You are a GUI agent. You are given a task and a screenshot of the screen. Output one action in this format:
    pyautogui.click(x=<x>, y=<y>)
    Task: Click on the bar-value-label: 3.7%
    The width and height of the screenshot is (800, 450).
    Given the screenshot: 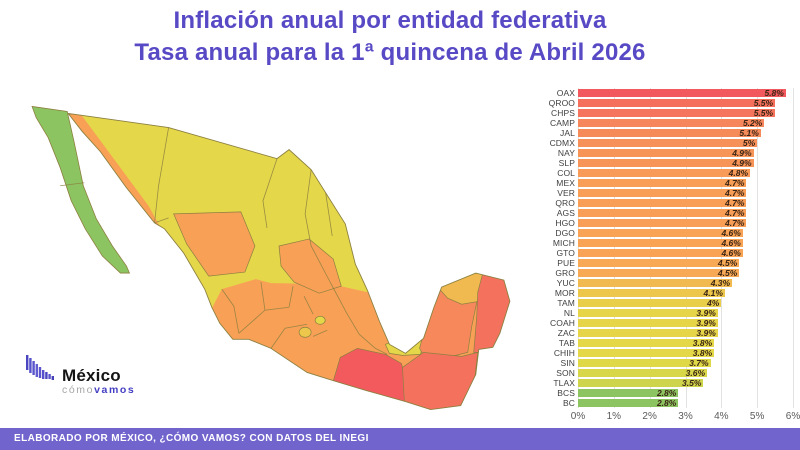 What is the action you would take?
    pyautogui.click(x=699, y=363)
    